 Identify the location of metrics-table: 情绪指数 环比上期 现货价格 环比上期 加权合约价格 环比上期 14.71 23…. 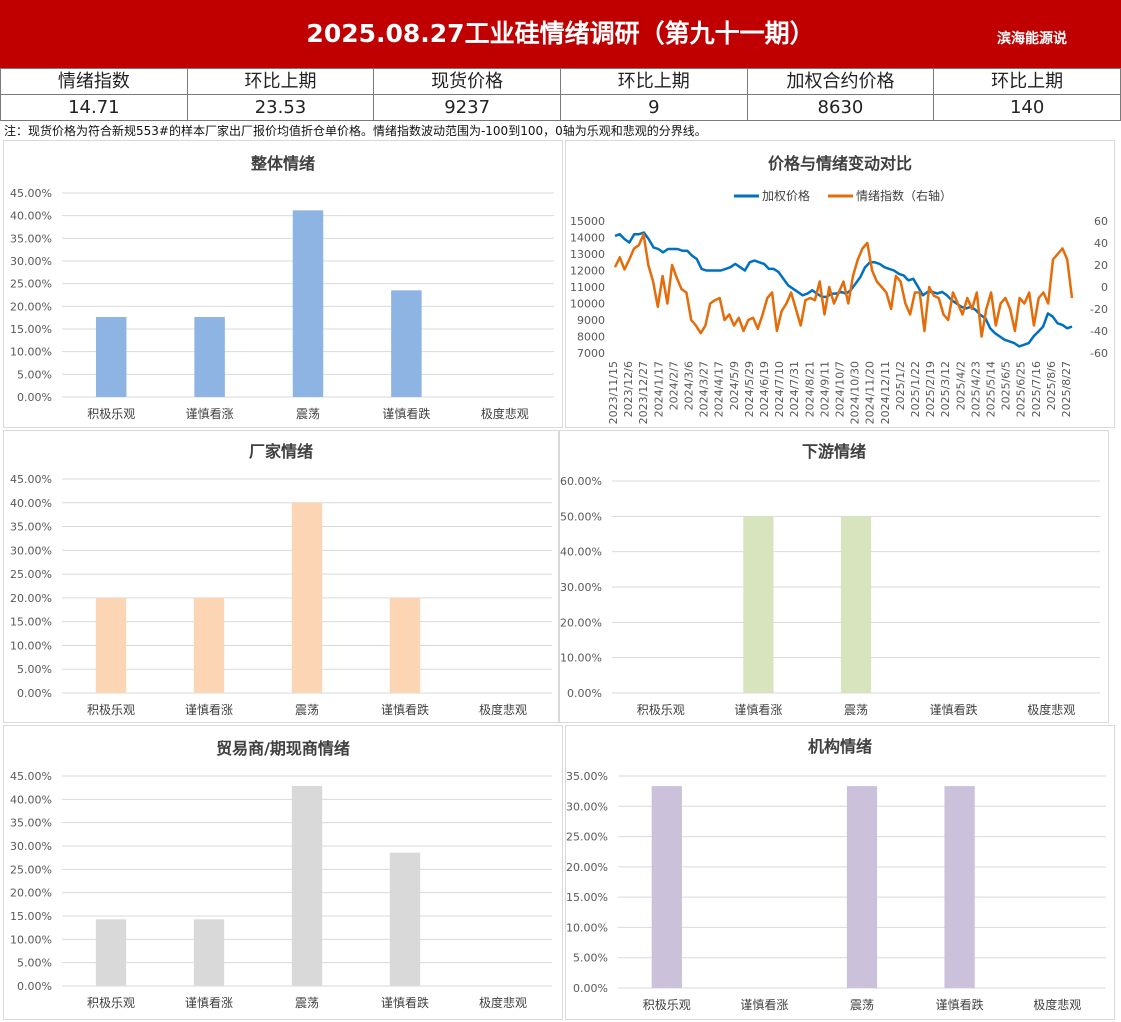
(560, 94).